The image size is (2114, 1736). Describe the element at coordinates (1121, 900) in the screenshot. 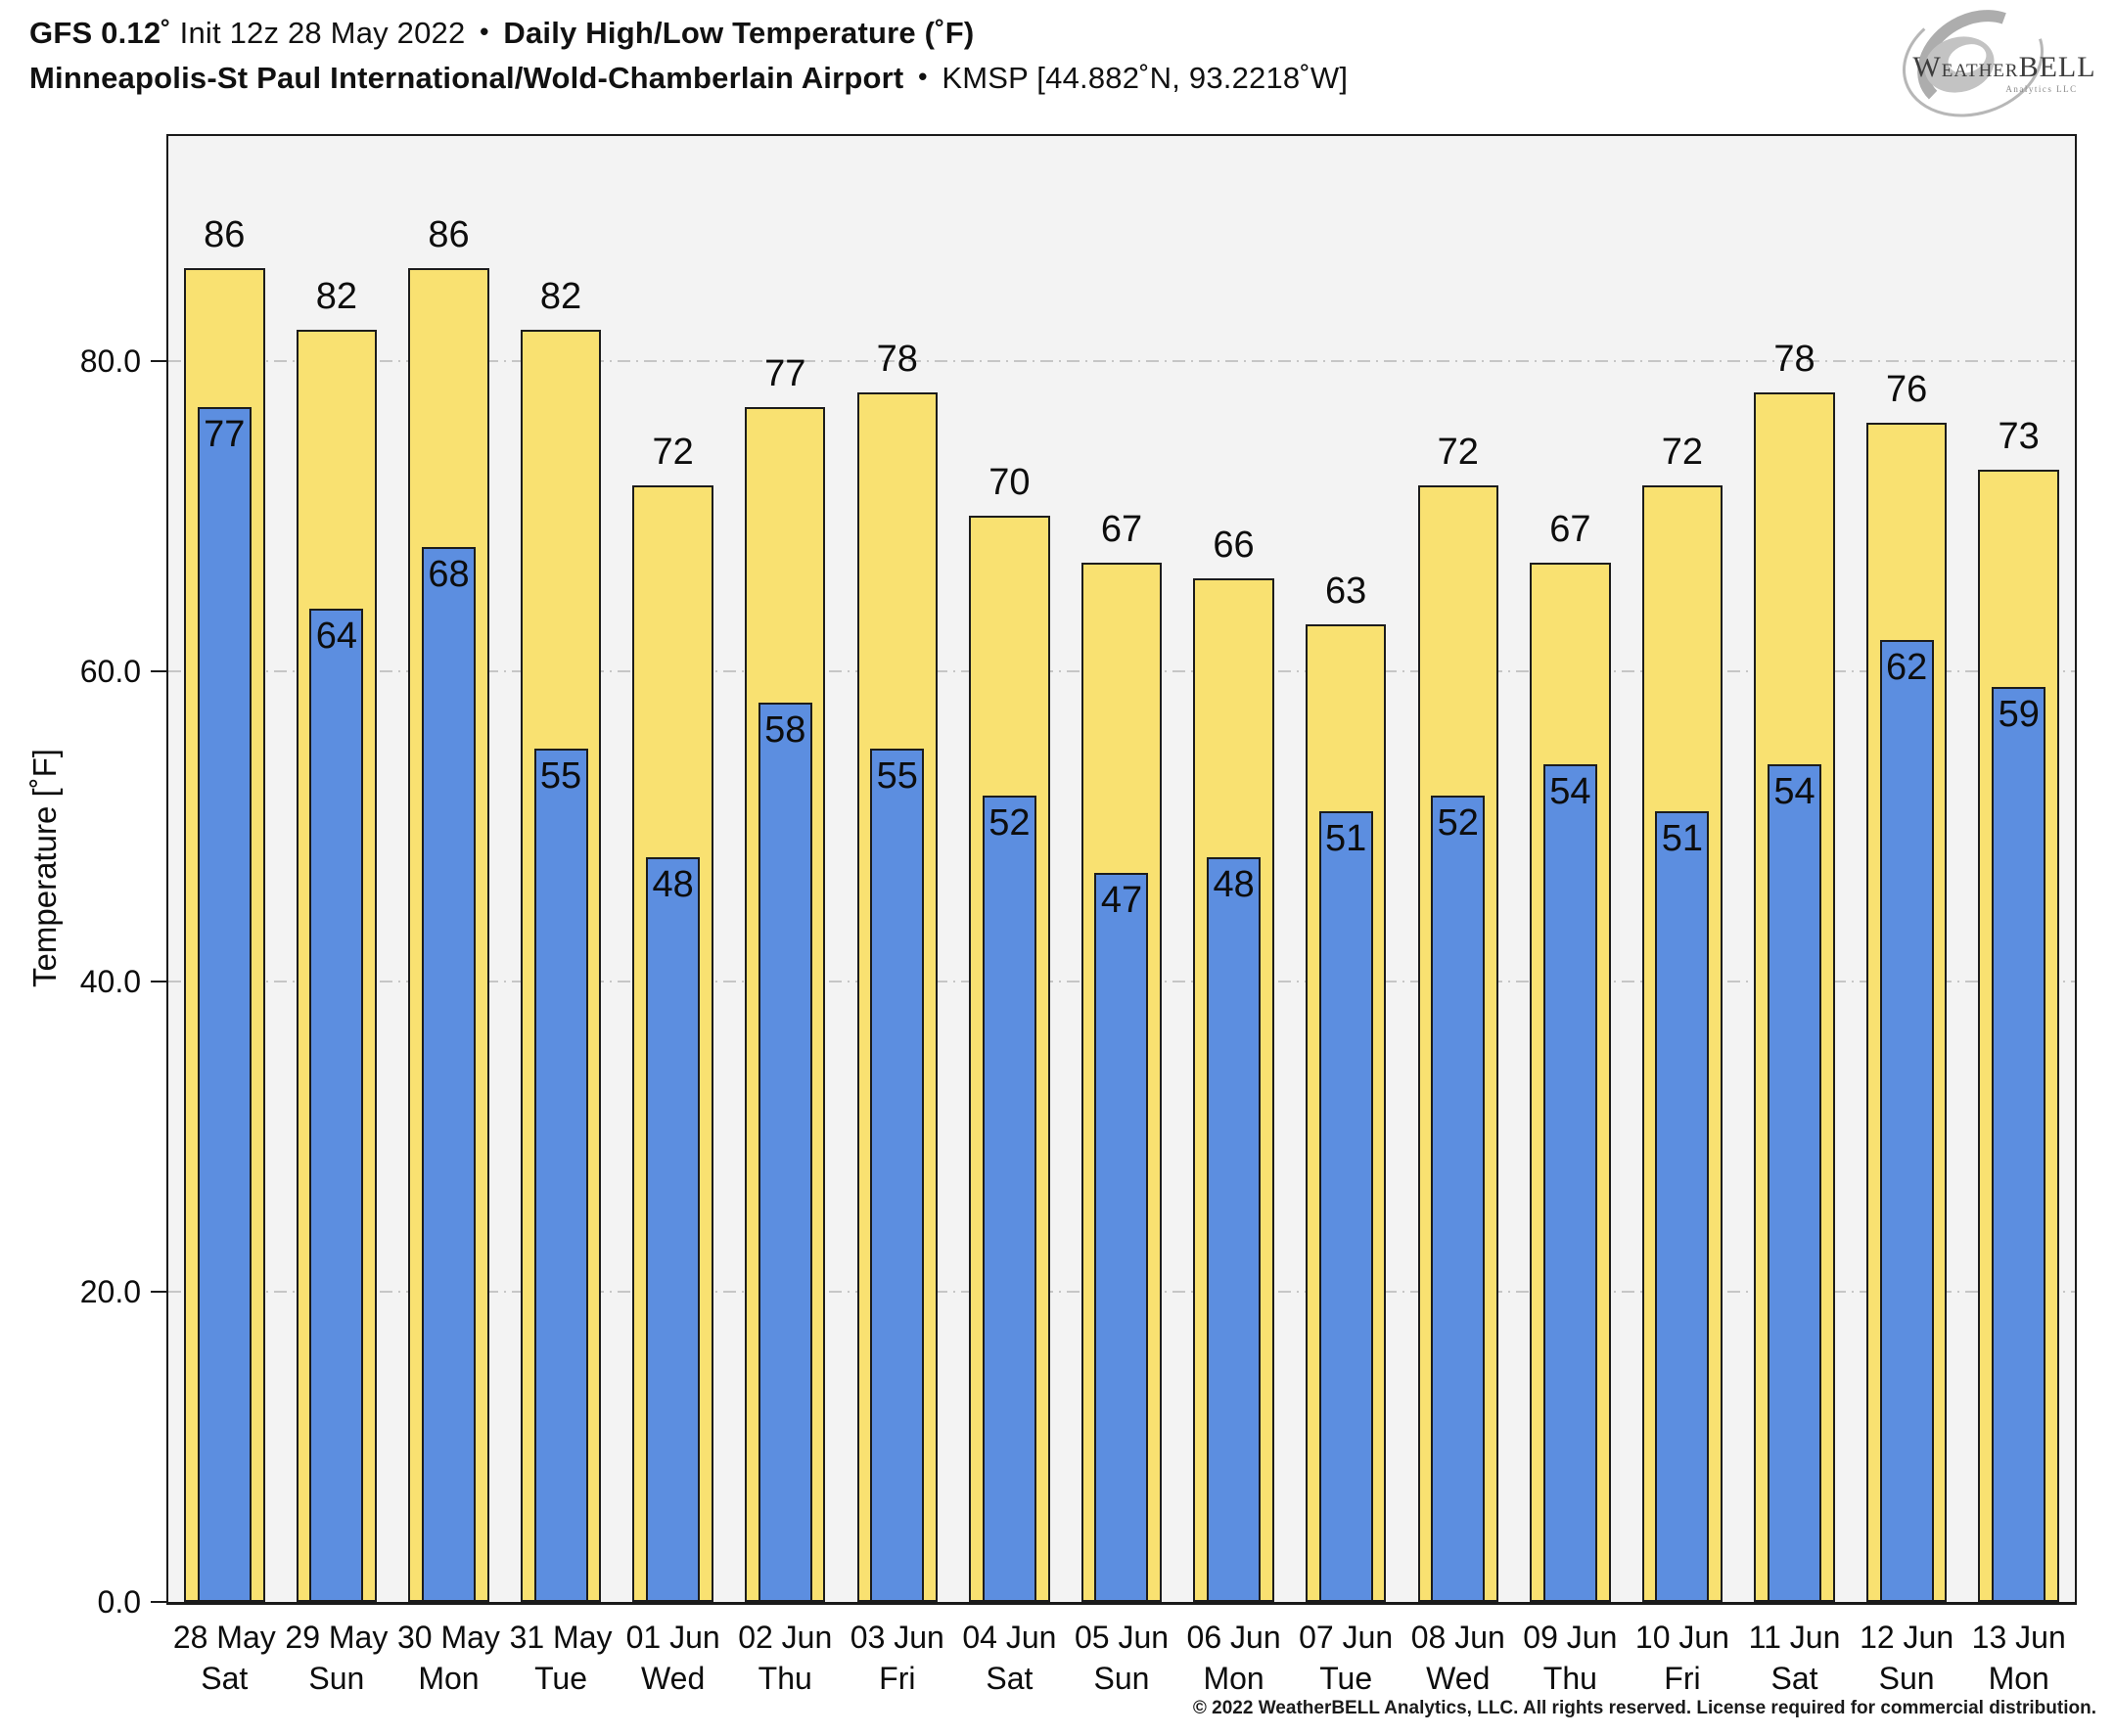

I see `low-value-label: 47` at that location.